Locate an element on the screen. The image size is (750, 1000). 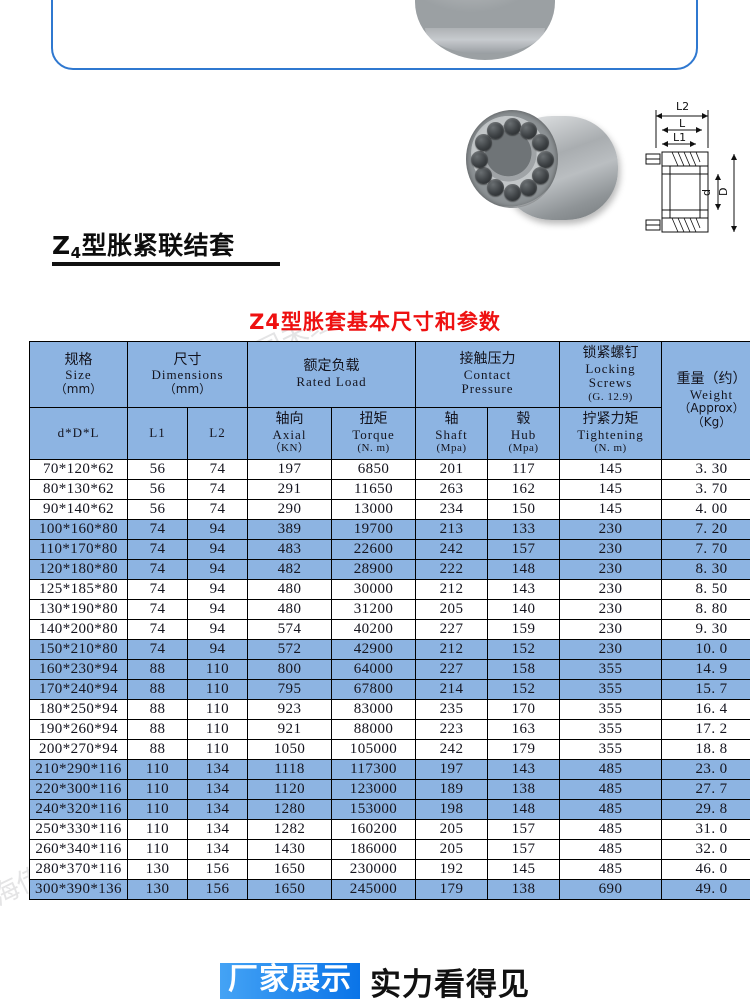
cell-torque: 42900 is located at coordinates (373, 649).